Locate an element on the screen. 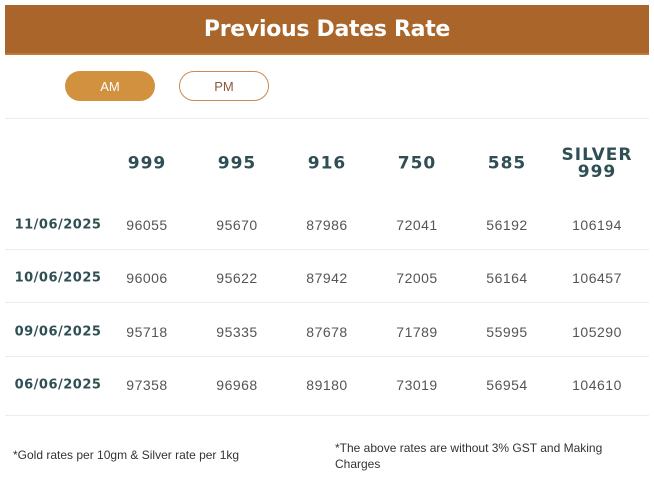 The width and height of the screenshot is (654, 482). rate-cell: 87986 is located at coordinates (327, 225).